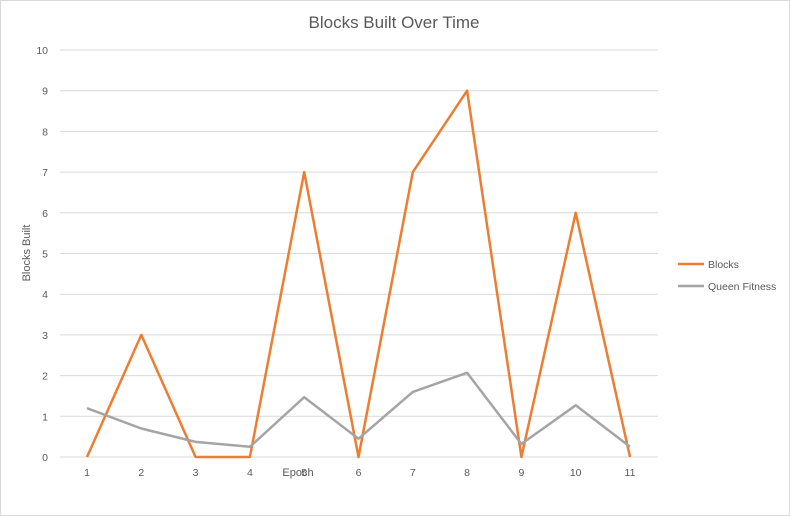 The width and height of the screenshot is (790, 516). What do you see at coordinates (467, 473) in the screenshot?
I see `x-tick-label: 8` at bounding box center [467, 473].